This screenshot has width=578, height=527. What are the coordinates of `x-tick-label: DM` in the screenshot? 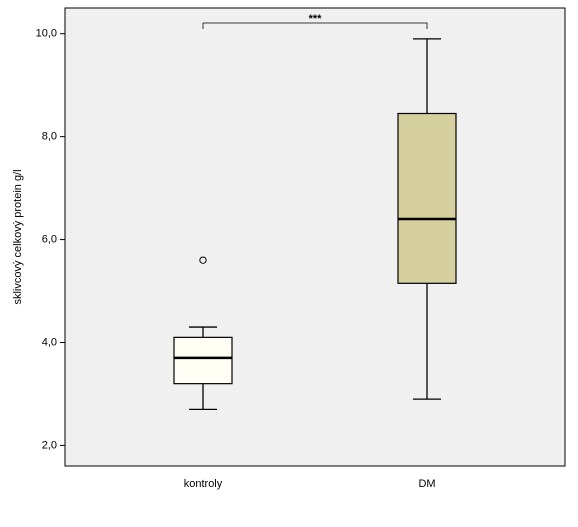 It's located at (426, 484).